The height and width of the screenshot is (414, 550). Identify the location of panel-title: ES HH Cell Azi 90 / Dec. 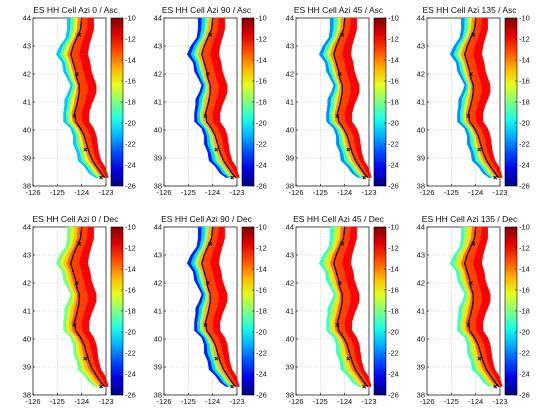
(206, 219).